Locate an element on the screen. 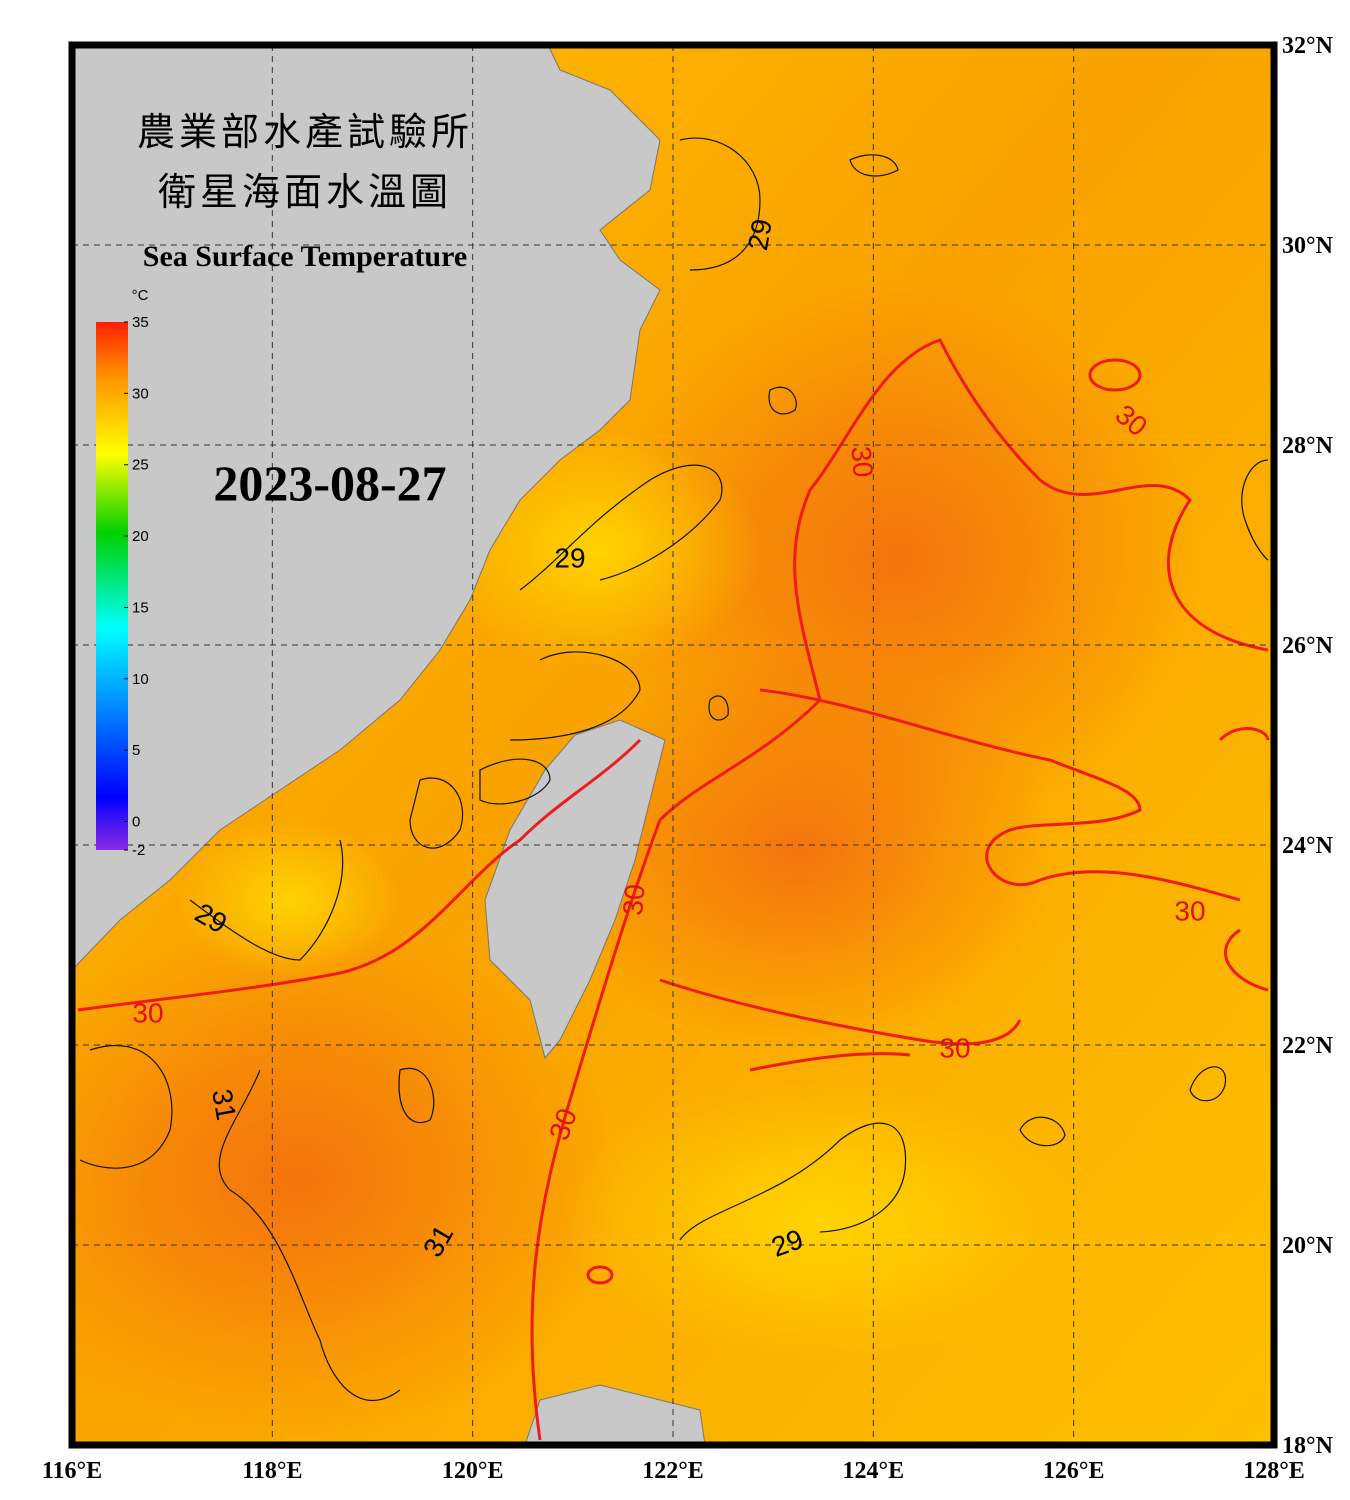 The height and width of the screenshot is (1500, 1350). lon-tick-label: 126°E is located at coordinates (1074, 1471).